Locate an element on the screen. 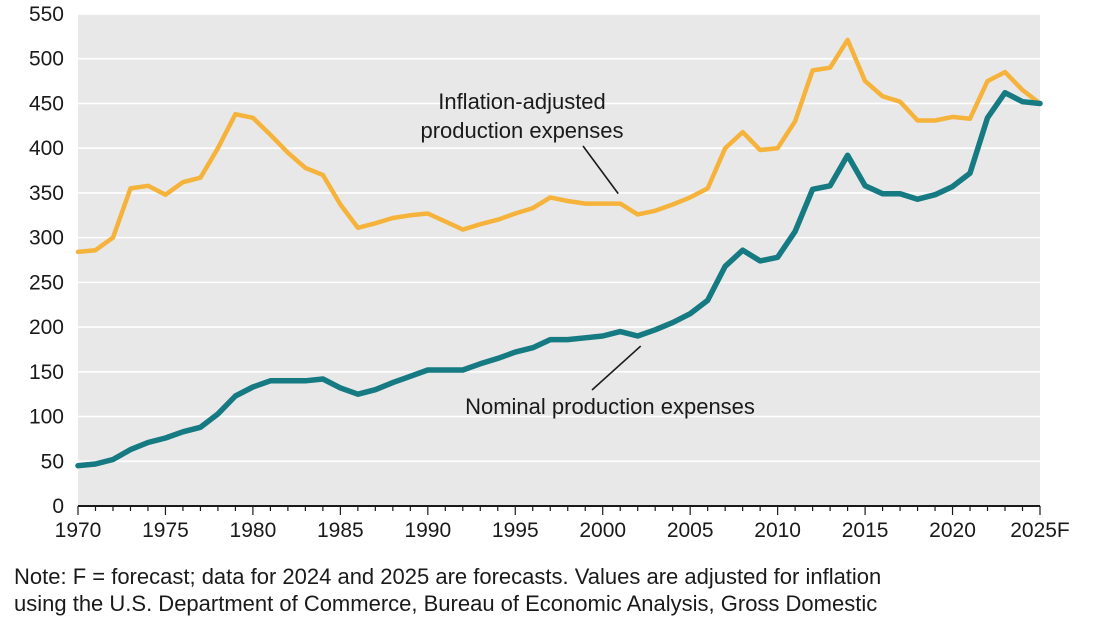 The width and height of the screenshot is (1095, 617). y-tick-label: 450 is located at coordinates (46, 103).